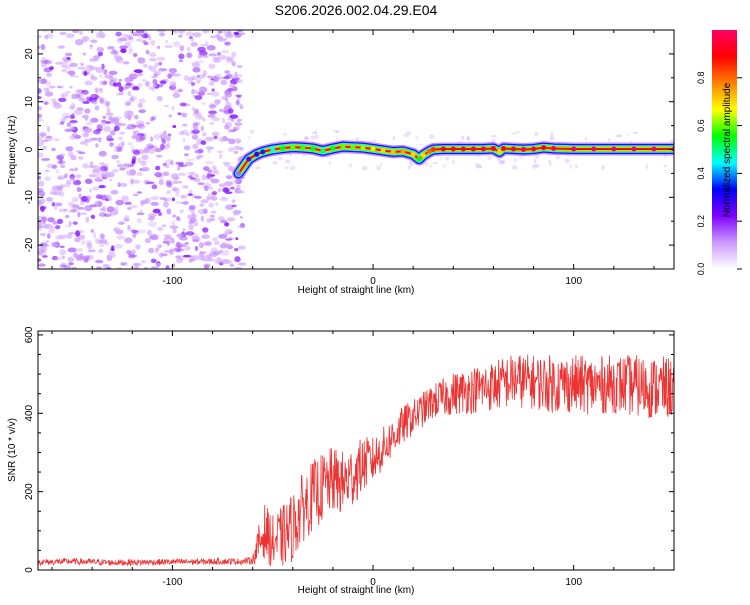  Describe the element at coordinates (701, 221) in the screenshot. I see `colorbar-tick-label: 0.2` at that location.